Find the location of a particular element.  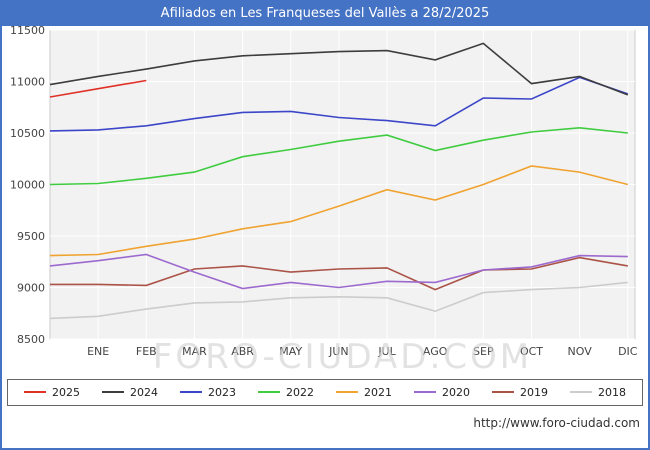

legend-item-2020: 2020 is located at coordinates (442, 392).